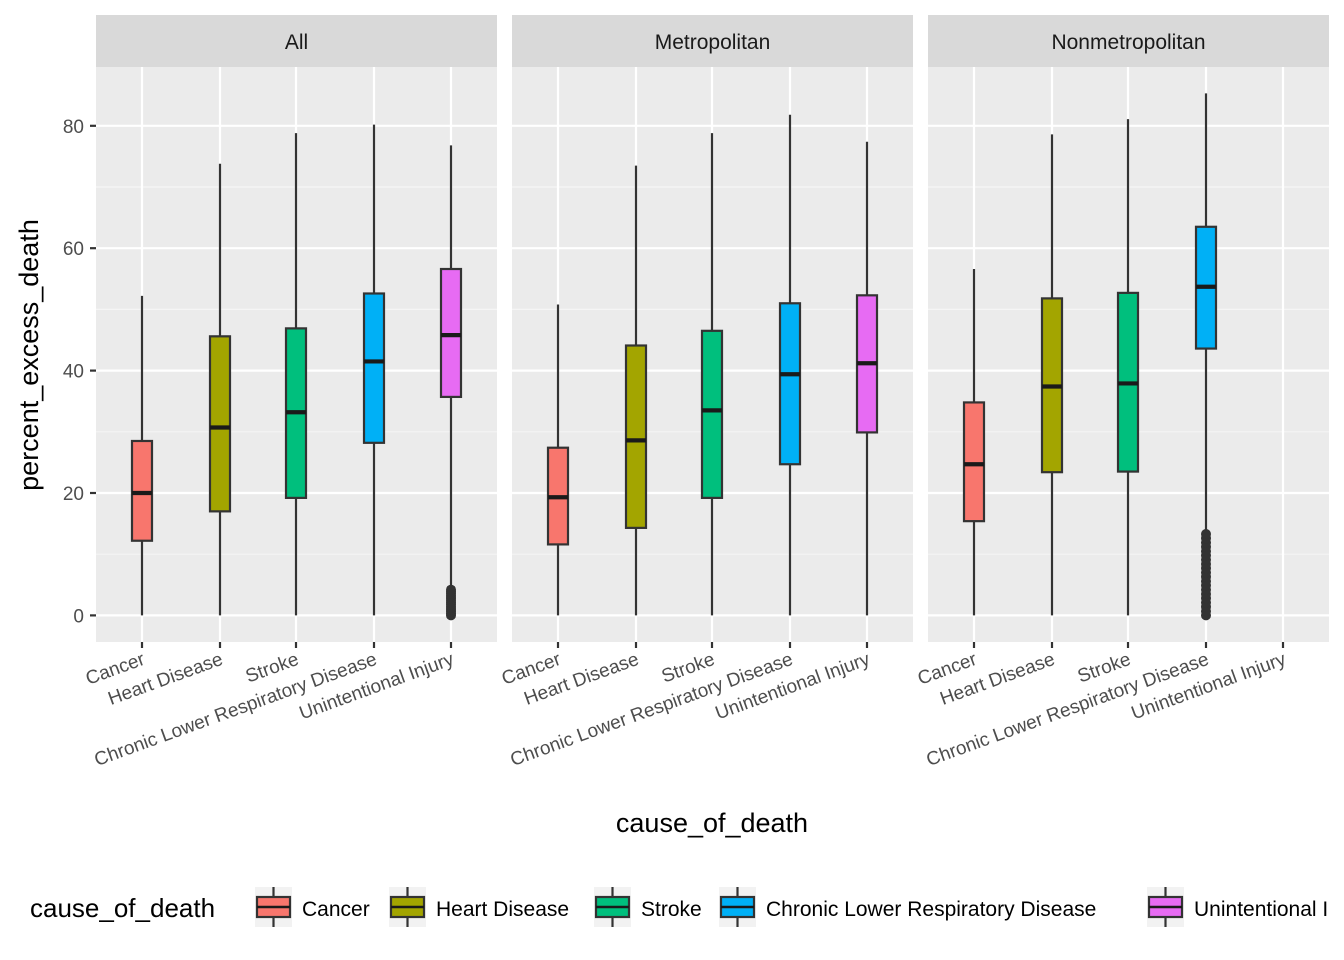 This screenshot has height=960, width=1344. I want to click on y-tick-label: 80, so click(73, 127).